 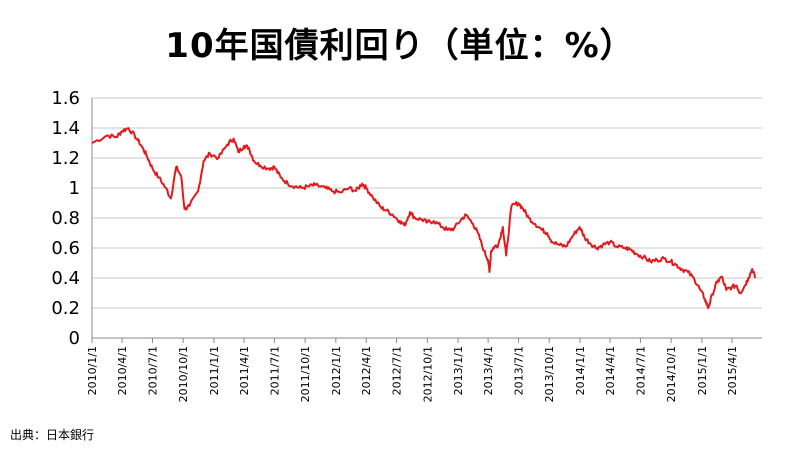 What do you see at coordinates (519, 370) in the screenshot?
I see `x-tick-label: 2013/7/1` at bounding box center [519, 370].